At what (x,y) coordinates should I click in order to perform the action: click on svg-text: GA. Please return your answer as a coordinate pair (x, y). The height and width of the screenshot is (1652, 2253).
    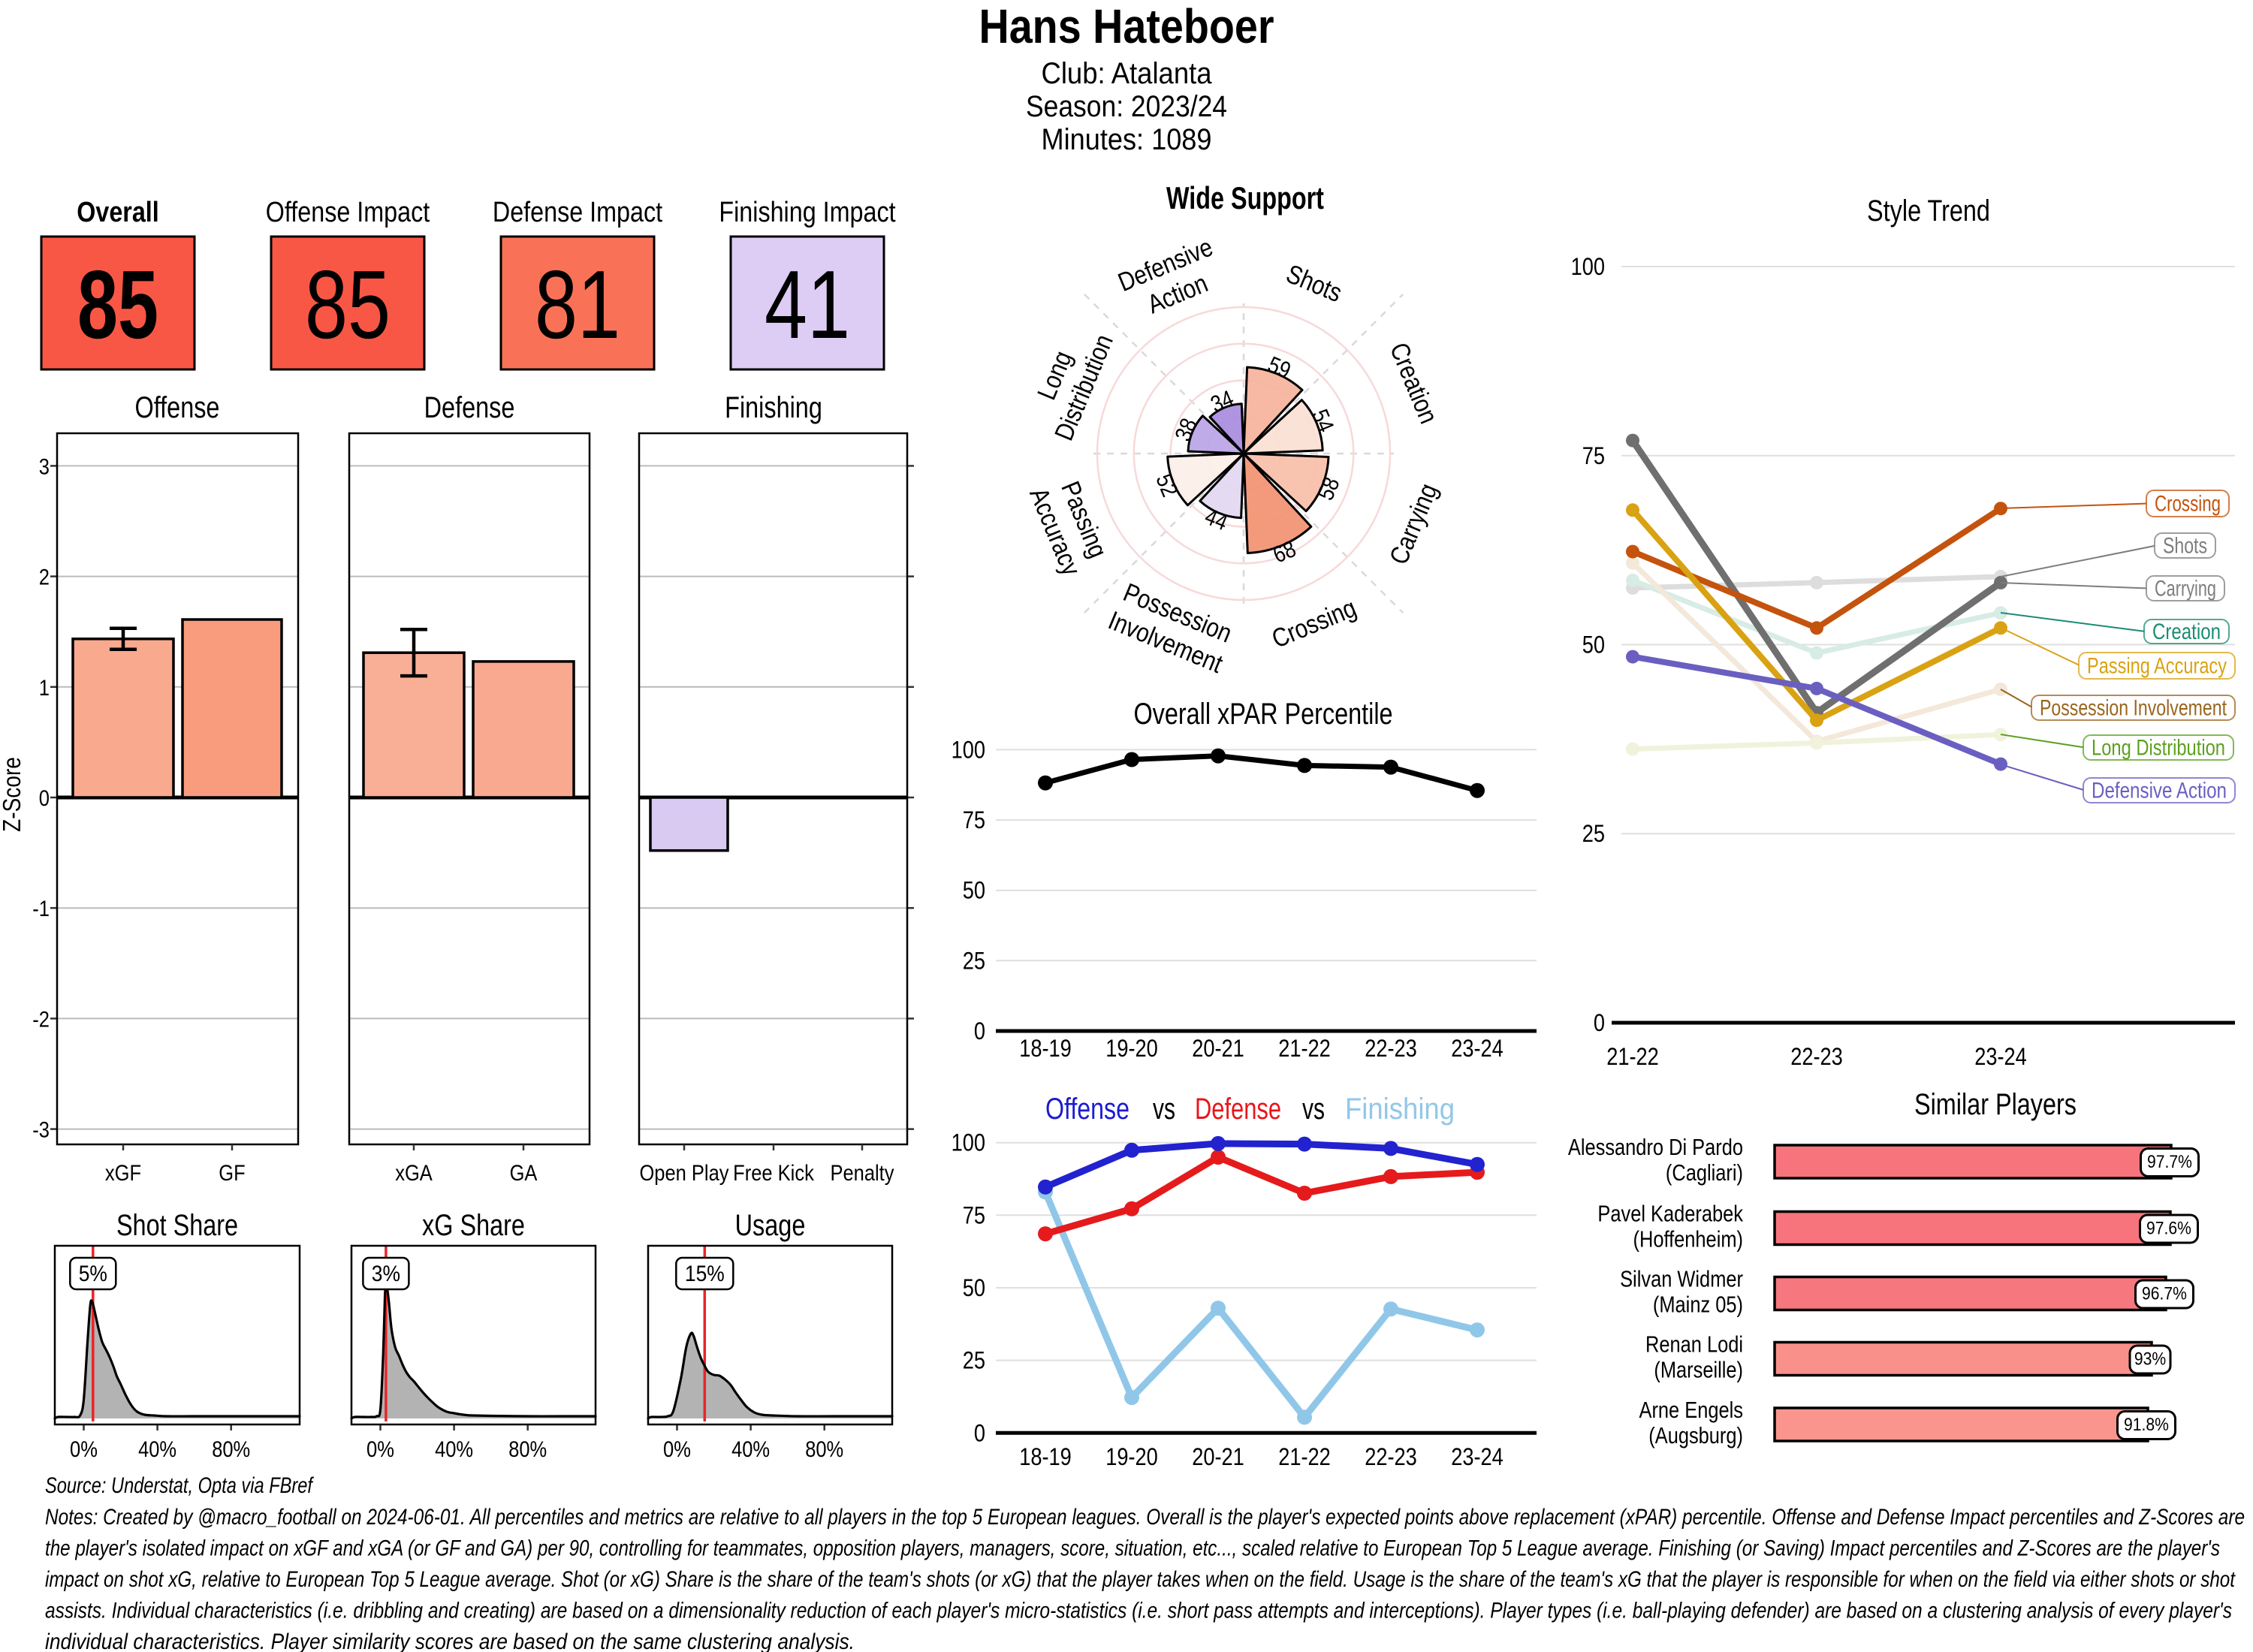
    Looking at the image, I should click on (524, 1173).